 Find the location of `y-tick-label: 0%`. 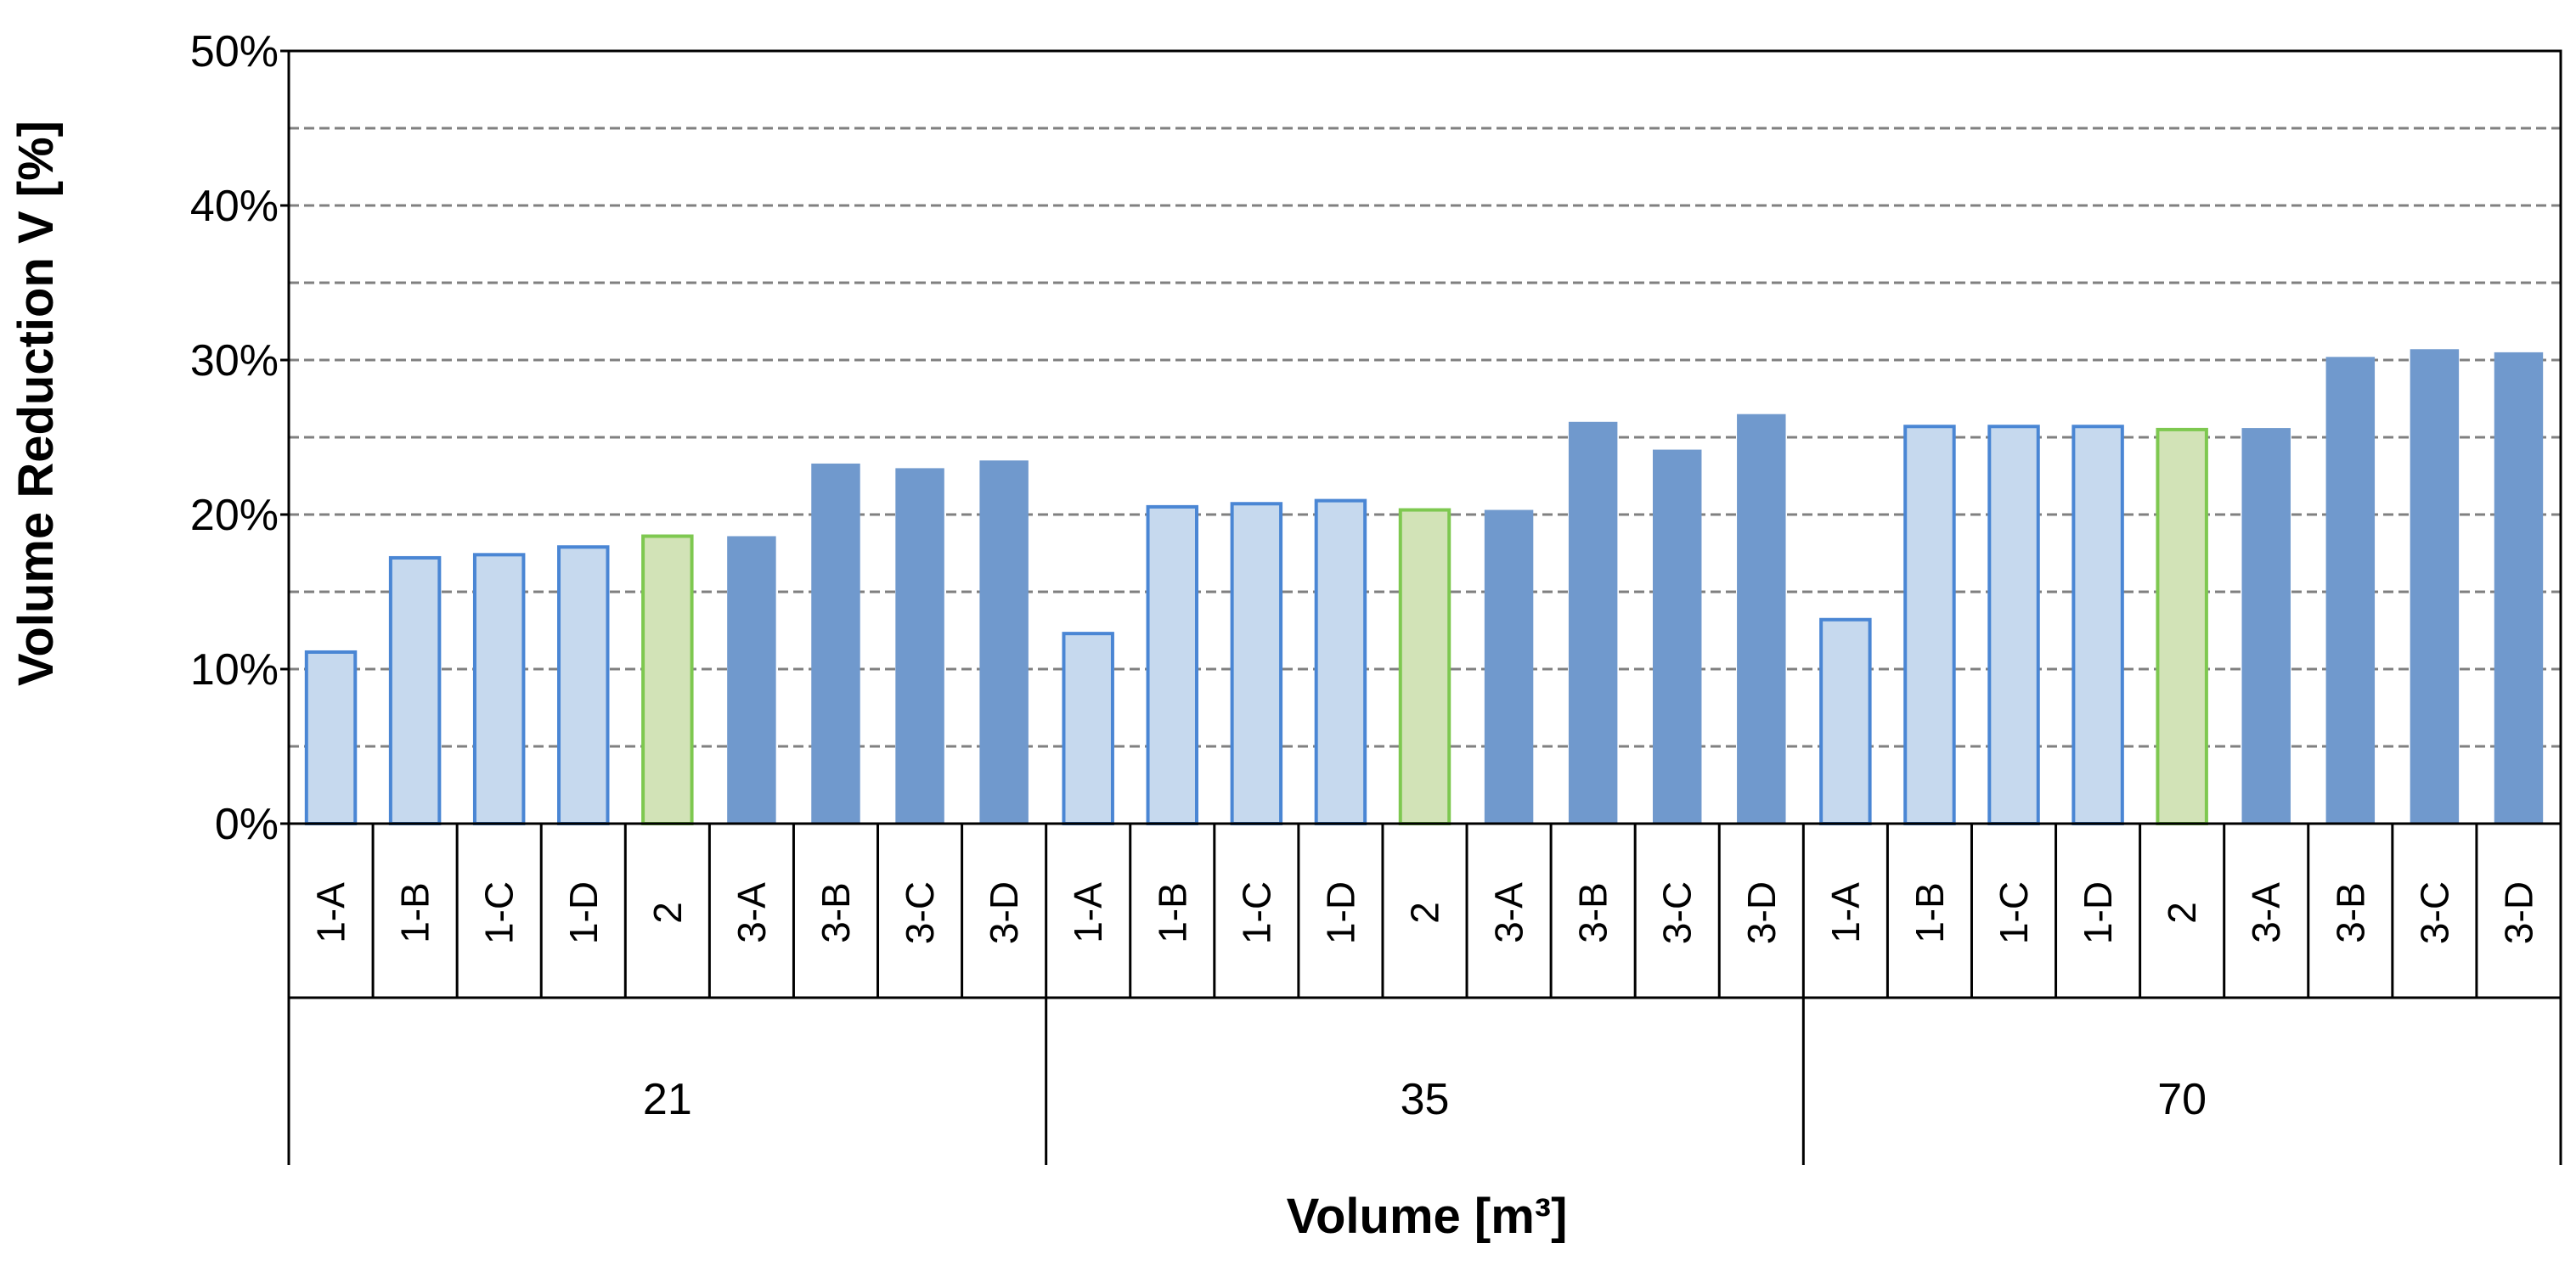

y-tick-label: 0% is located at coordinates (247, 824).